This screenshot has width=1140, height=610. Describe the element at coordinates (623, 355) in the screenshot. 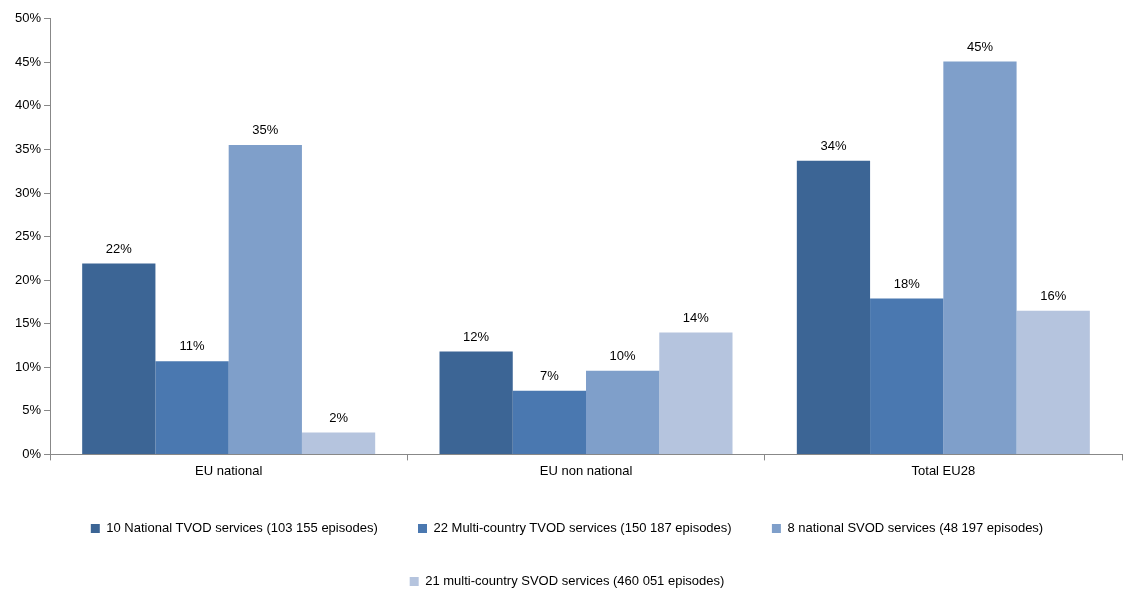

I see `data-label: 10%` at that location.